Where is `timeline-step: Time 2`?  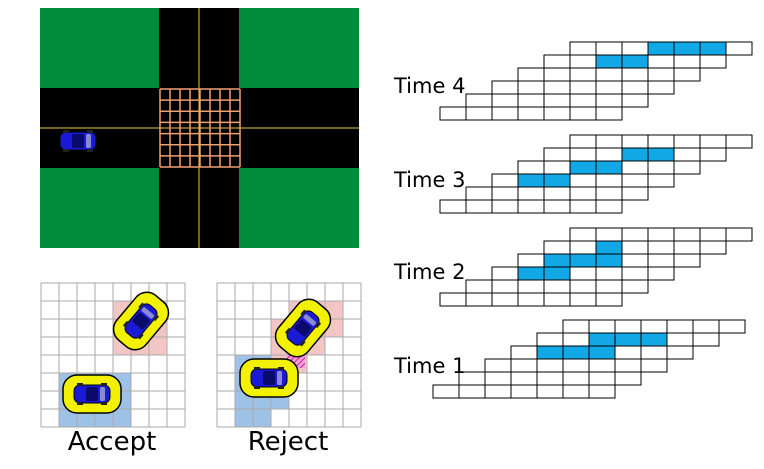
timeline-step: Time 2 is located at coordinates (573, 267).